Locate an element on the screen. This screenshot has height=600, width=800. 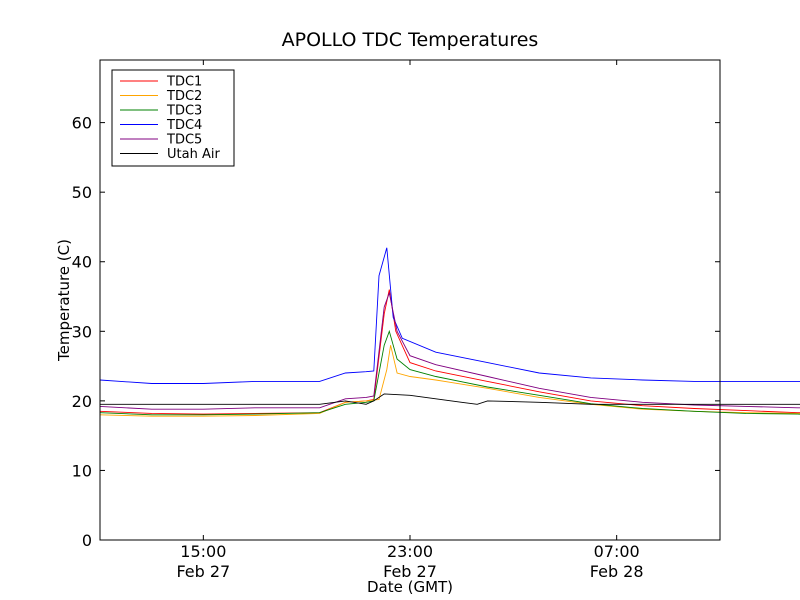
x-tick-time-label: 07:00 is located at coordinates (617, 551).